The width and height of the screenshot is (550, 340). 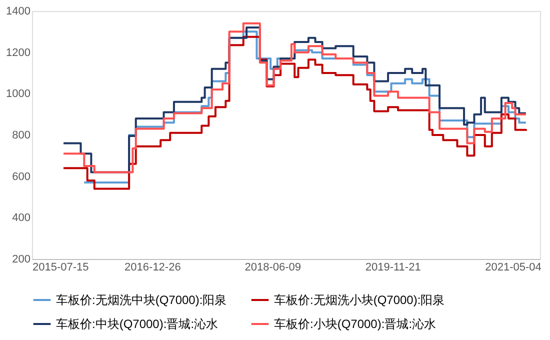 What do you see at coordinates (355, 324) in the screenshot?
I see `legend-label: 车板价:小块(Q7000):晋城:沁水` at bounding box center [355, 324].